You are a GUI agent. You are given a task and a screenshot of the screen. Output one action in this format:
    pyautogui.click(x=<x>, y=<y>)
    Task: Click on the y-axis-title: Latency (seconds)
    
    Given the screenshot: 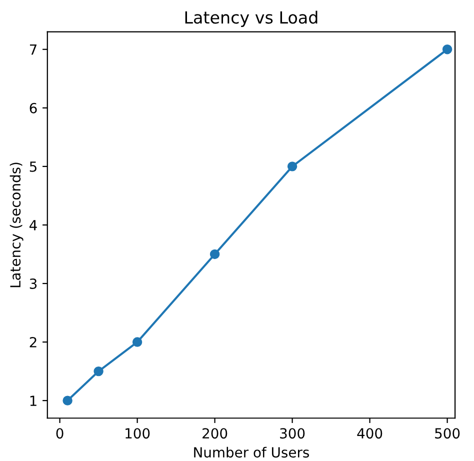 What is the action you would take?
    pyautogui.click(x=17, y=225)
    